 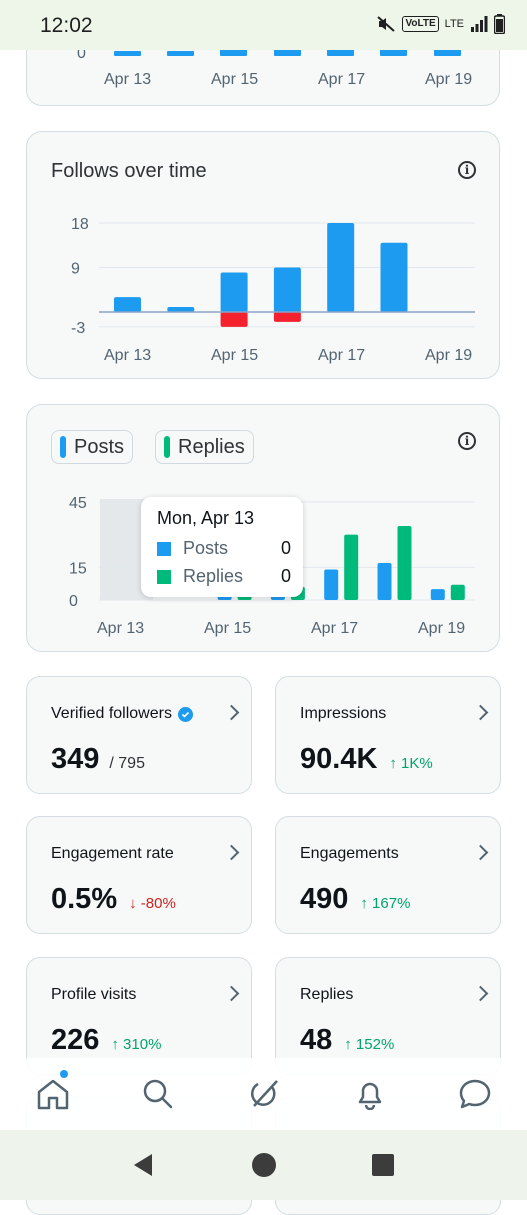 I want to click on stat-value-number: 349, so click(x=75, y=759).